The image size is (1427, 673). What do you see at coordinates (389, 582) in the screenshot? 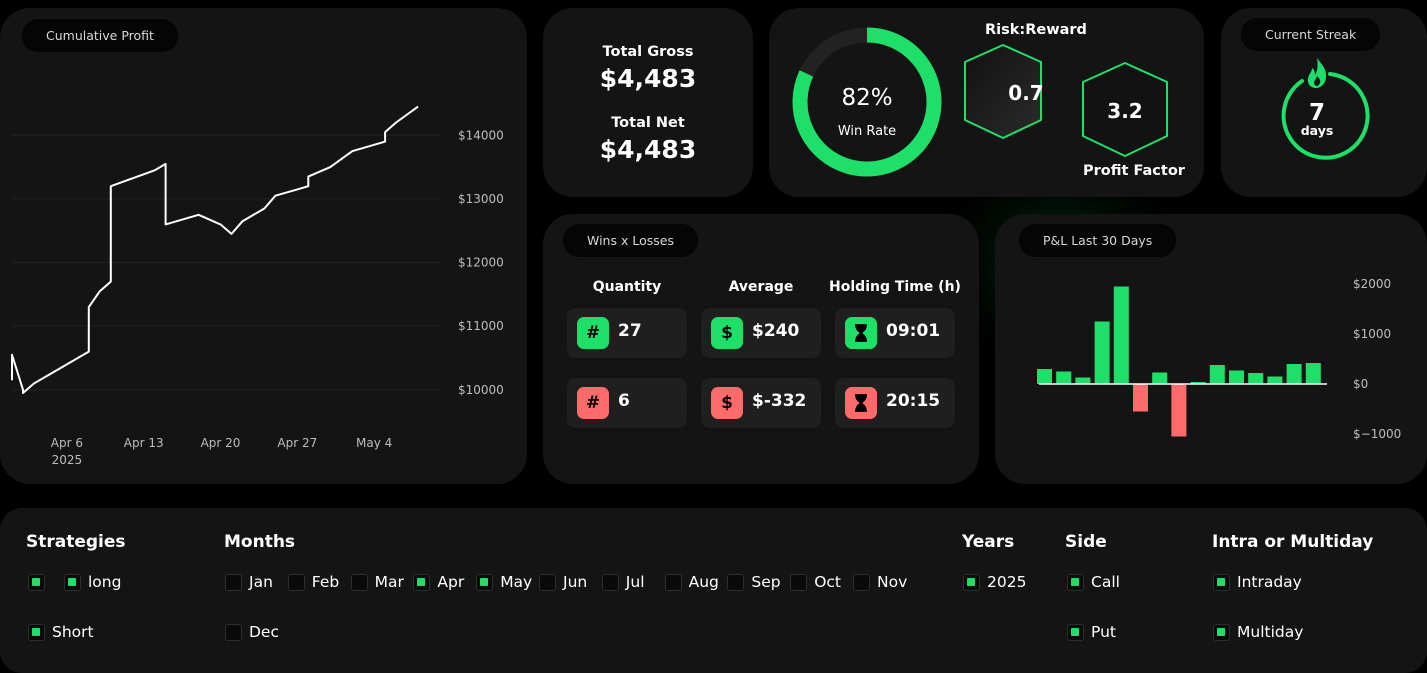
I see `filter-label: Mar` at bounding box center [389, 582].